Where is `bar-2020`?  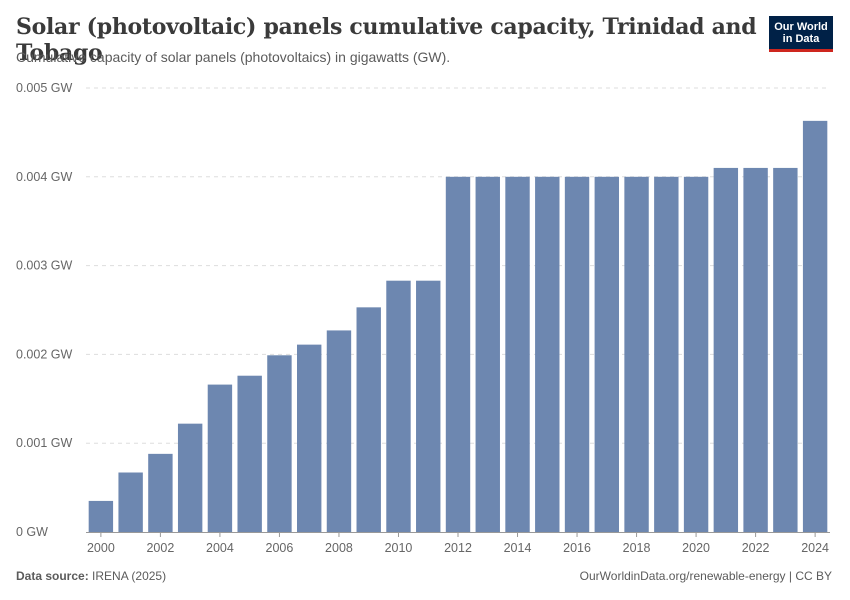 bar-2020 is located at coordinates (696, 354).